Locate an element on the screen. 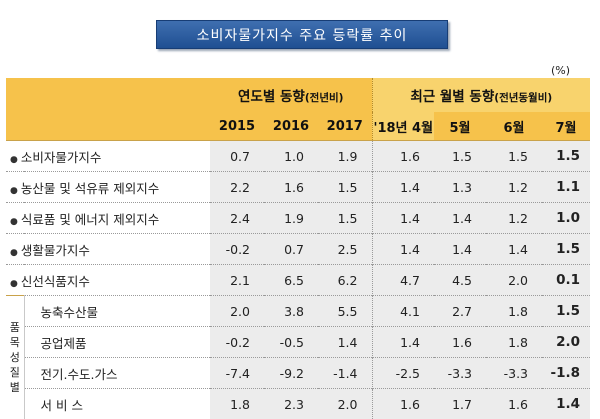 The image size is (600, 419). value-cell: 2.4 is located at coordinates (237, 218).